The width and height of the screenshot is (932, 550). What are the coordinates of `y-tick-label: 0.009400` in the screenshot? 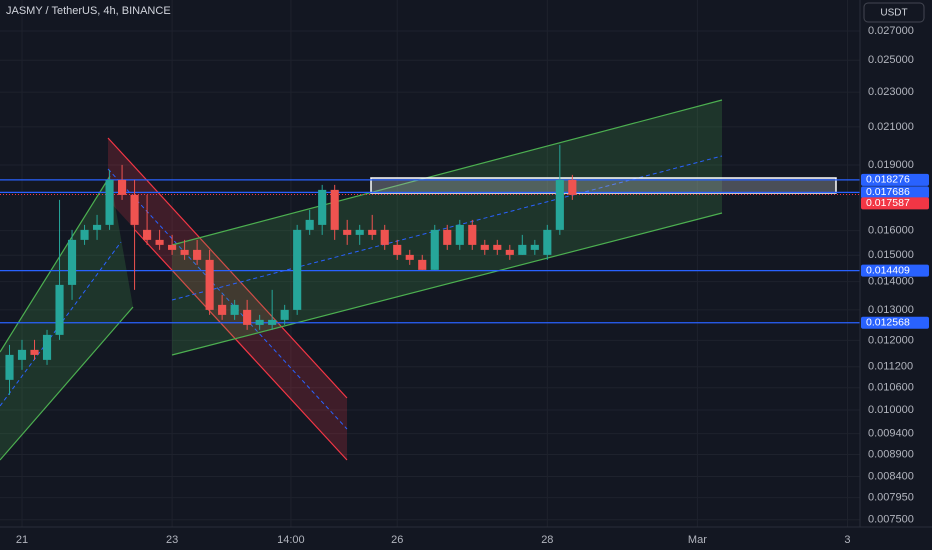 It's located at (891, 434).